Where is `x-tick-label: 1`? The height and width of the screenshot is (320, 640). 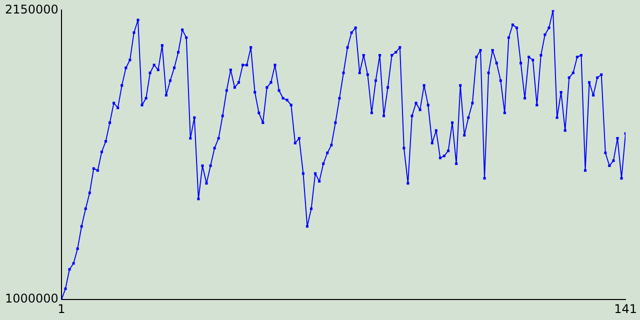
x-tick-label: 1 is located at coordinates (62, 309).